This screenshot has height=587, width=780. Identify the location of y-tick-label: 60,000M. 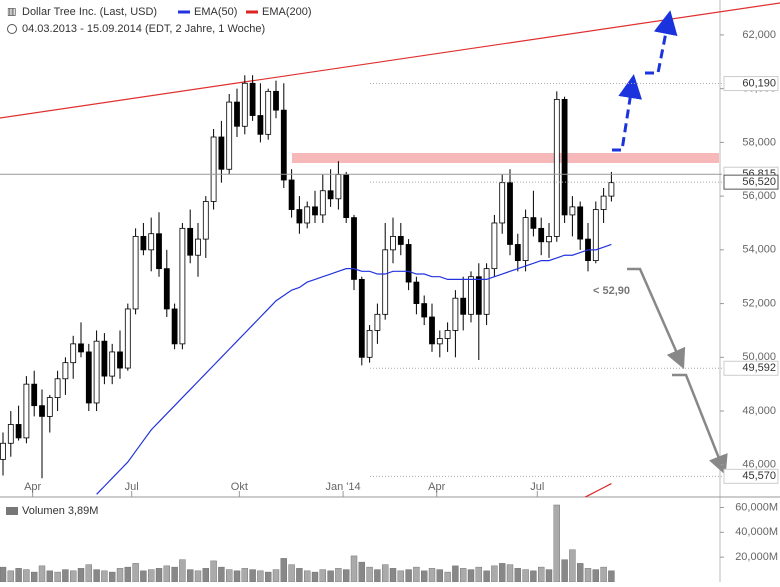
(756, 507).